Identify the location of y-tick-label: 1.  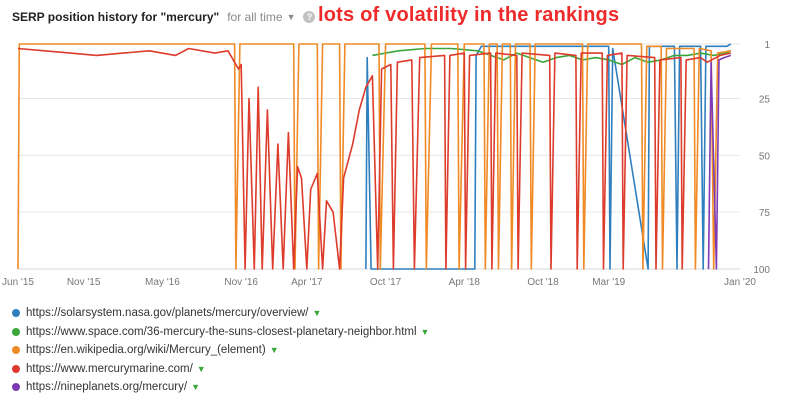
(767, 45).